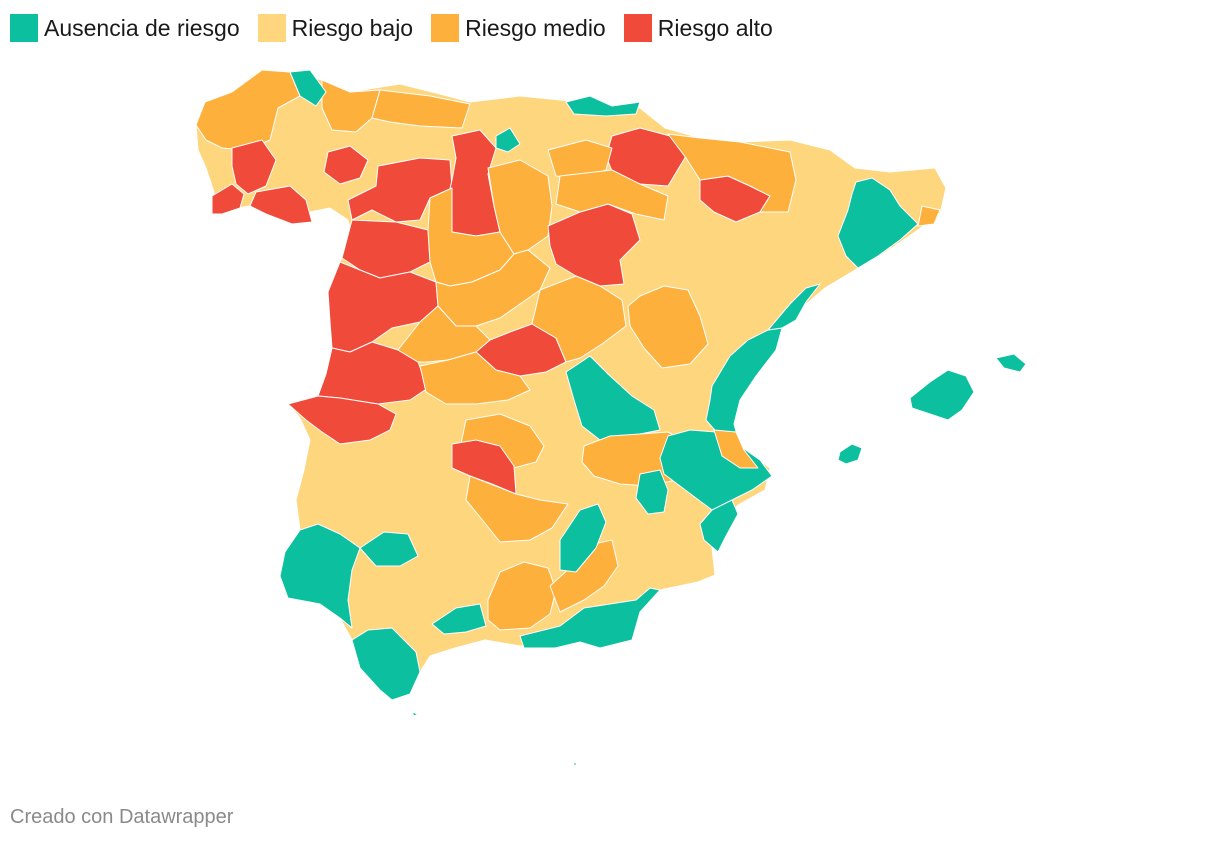 The image size is (1220, 842). What do you see at coordinates (668, 327) in the screenshot?
I see `region-teruel-medium` at bounding box center [668, 327].